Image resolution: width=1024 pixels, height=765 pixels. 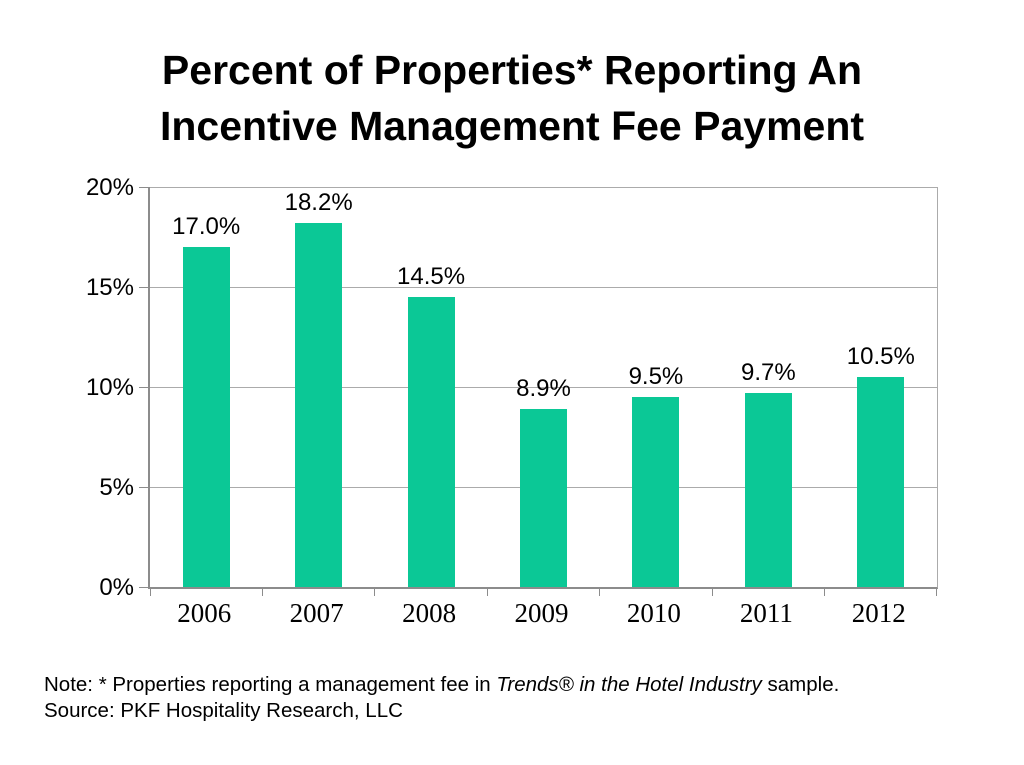 What do you see at coordinates (656, 376) in the screenshot?
I see `bar-value-label-2010: 9.5%` at bounding box center [656, 376].